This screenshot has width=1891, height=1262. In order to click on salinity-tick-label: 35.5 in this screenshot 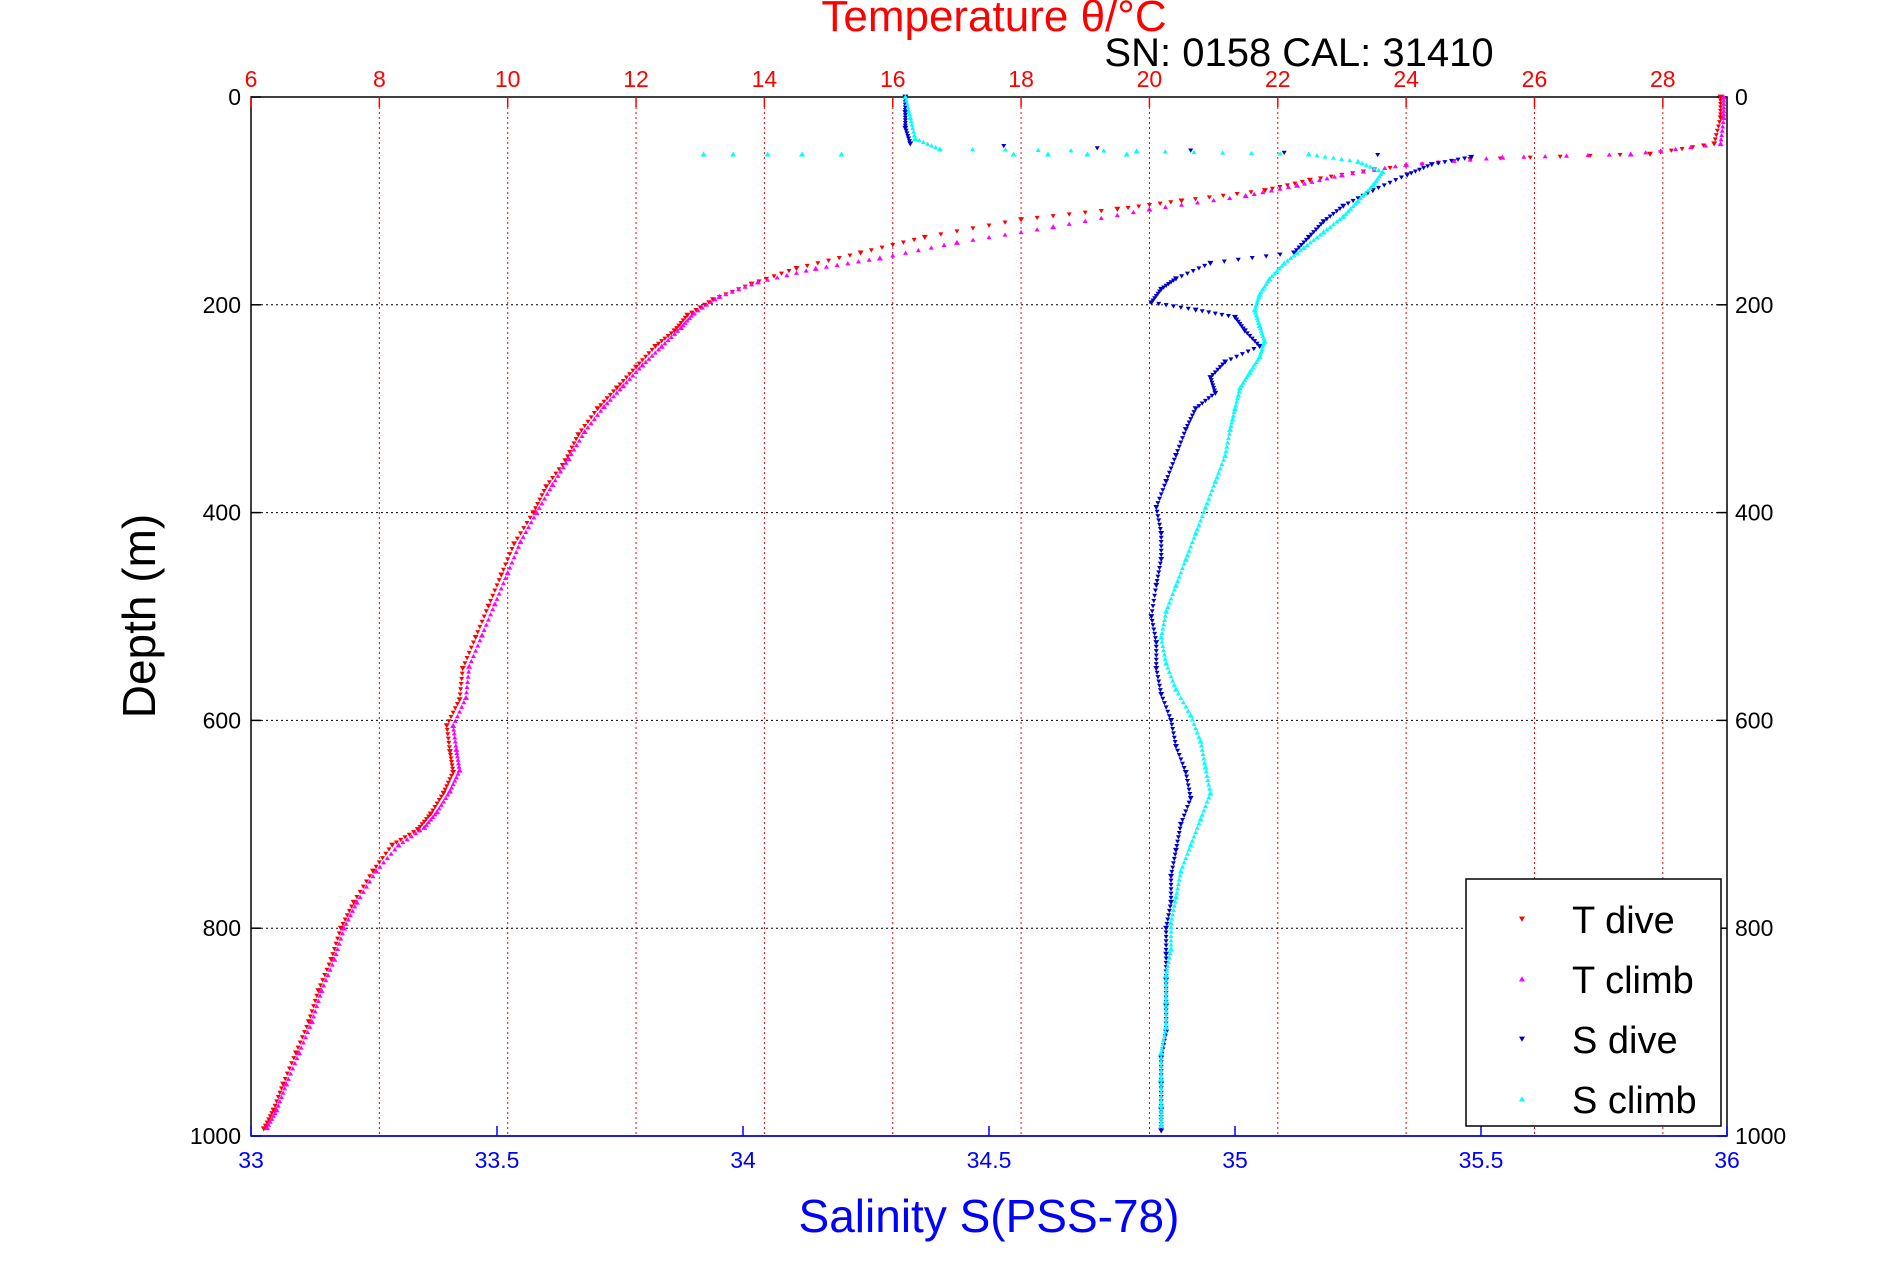, I will do `click(1481, 1160)`.